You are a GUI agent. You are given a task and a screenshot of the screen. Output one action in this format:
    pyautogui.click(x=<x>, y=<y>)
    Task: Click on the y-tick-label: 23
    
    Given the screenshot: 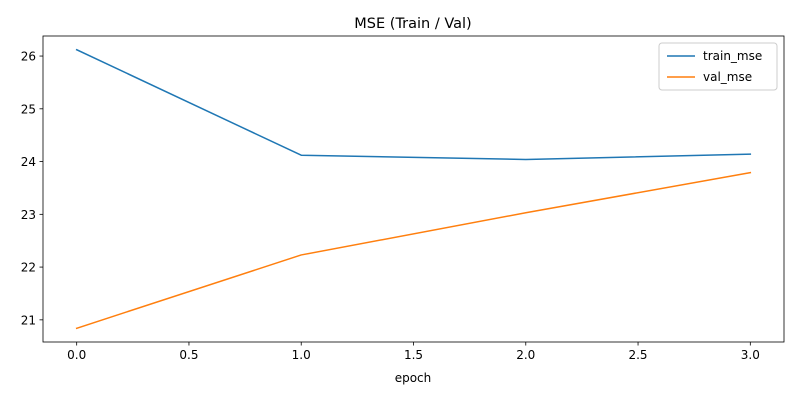 What is the action you would take?
    pyautogui.click(x=28, y=215)
    